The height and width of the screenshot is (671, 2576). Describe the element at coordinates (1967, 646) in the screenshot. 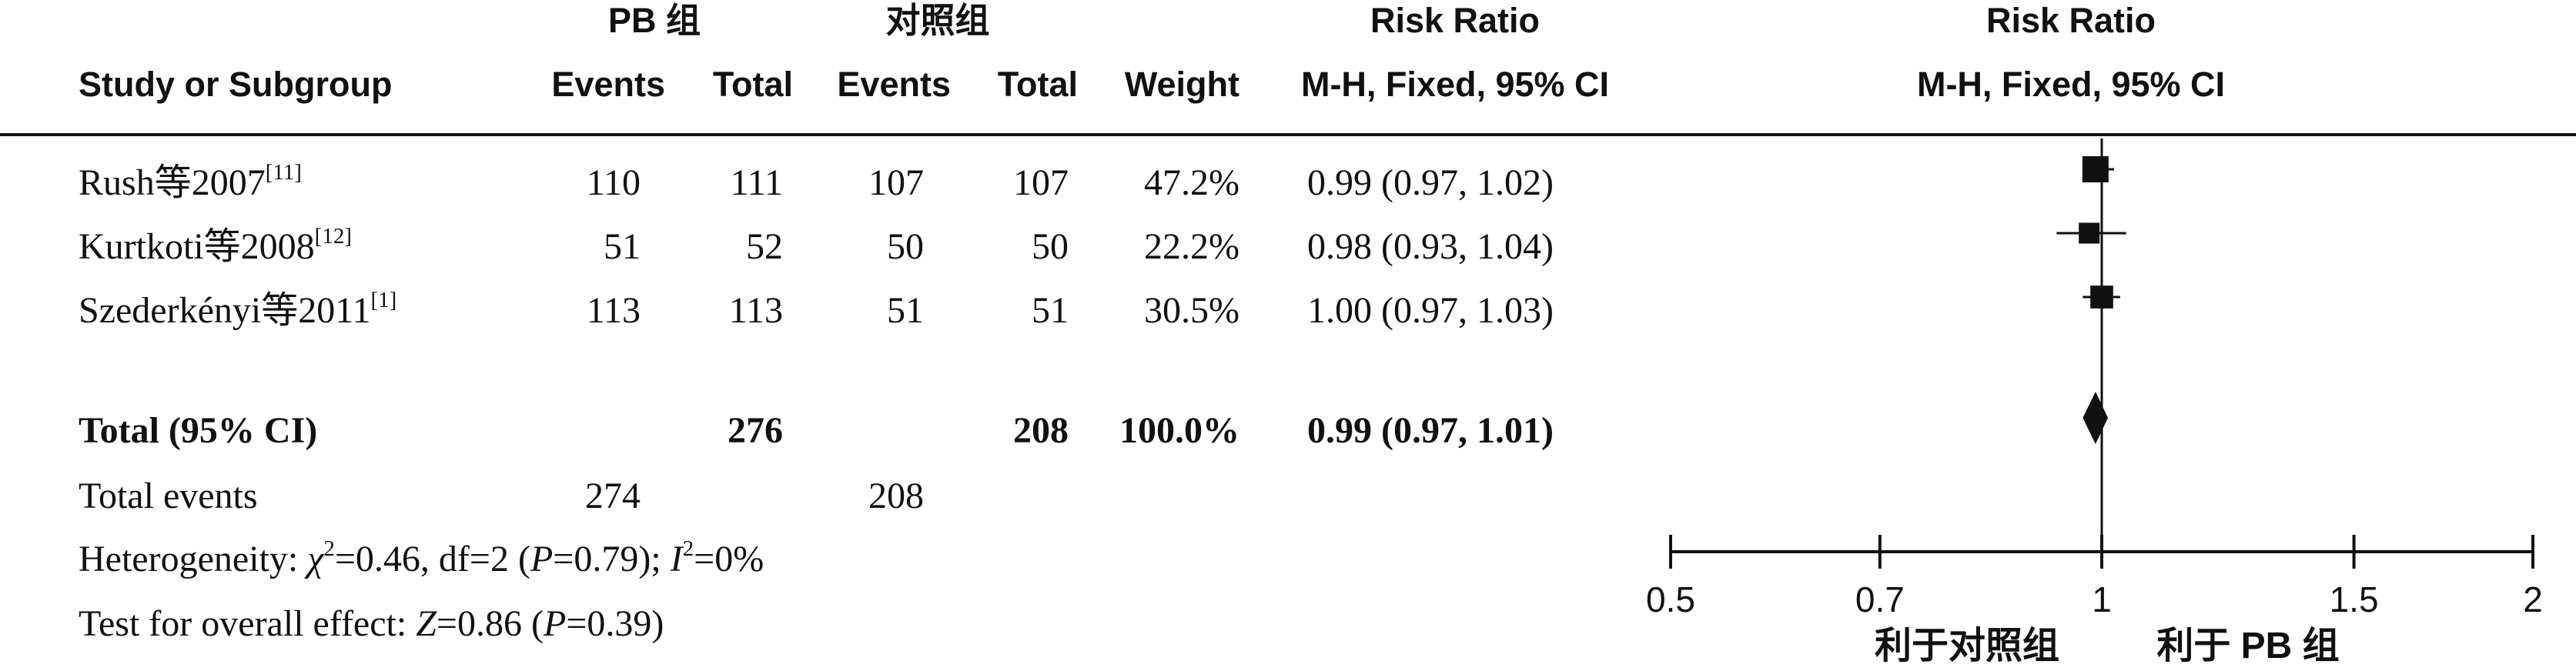

I see `favours-left-label: 利于对照组` at that location.